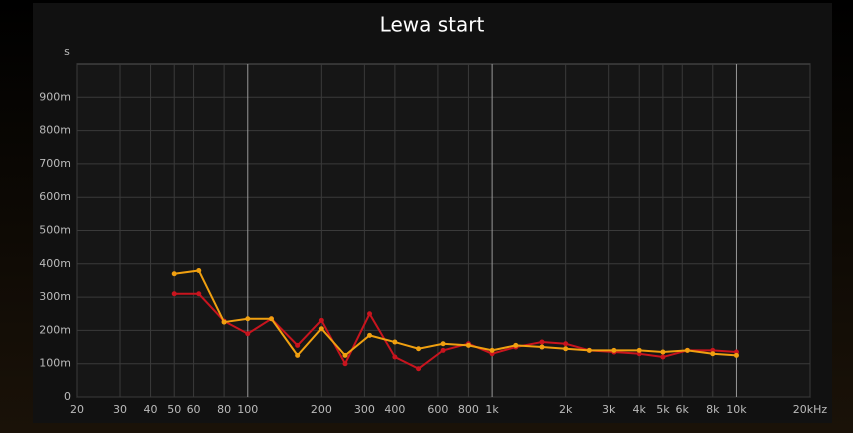  What do you see at coordinates (55, 130) in the screenshot?
I see `y-tick-label: 800m` at bounding box center [55, 130].